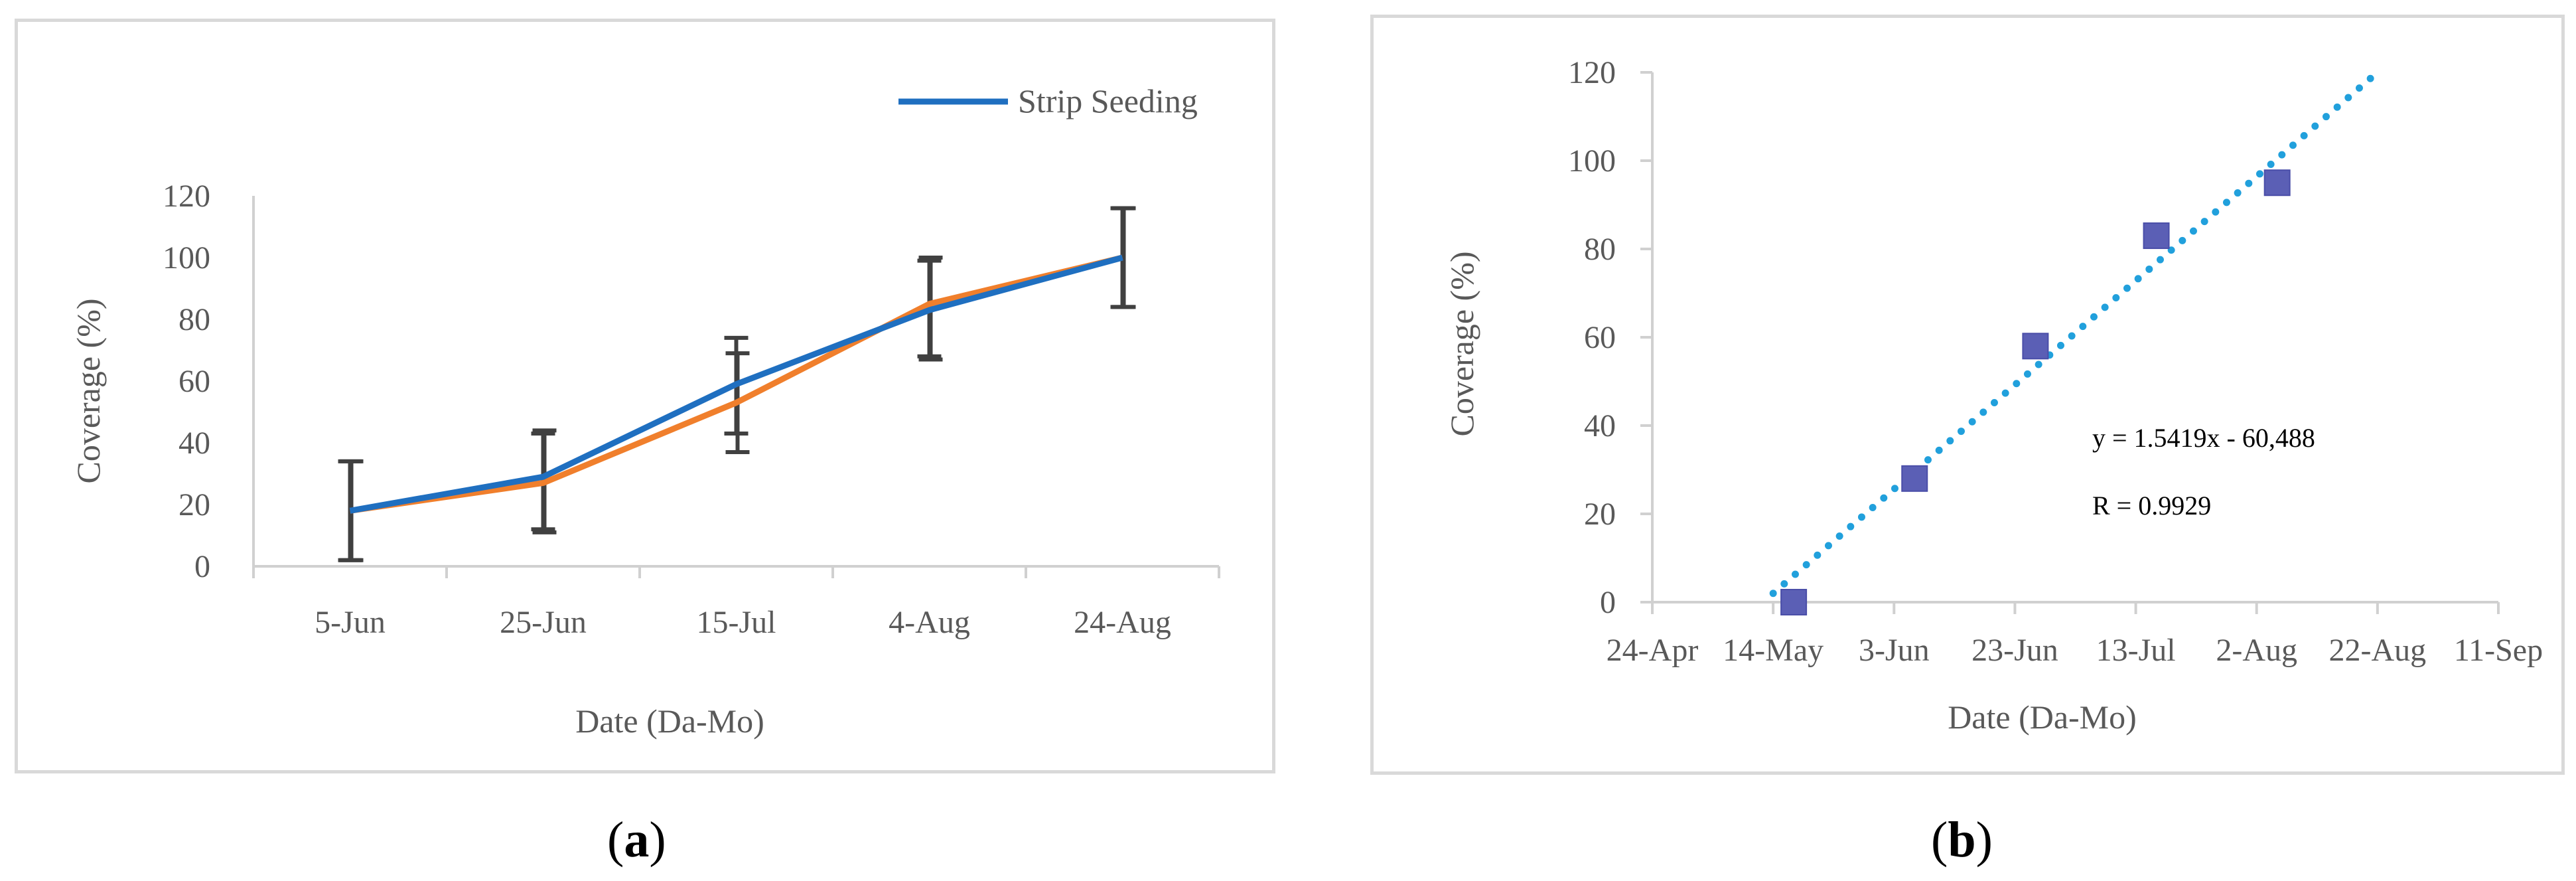 Image resolution: width=2576 pixels, height=881 pixels. I want to click on x-tick-label: 23-Jun, so click(2015, 650).